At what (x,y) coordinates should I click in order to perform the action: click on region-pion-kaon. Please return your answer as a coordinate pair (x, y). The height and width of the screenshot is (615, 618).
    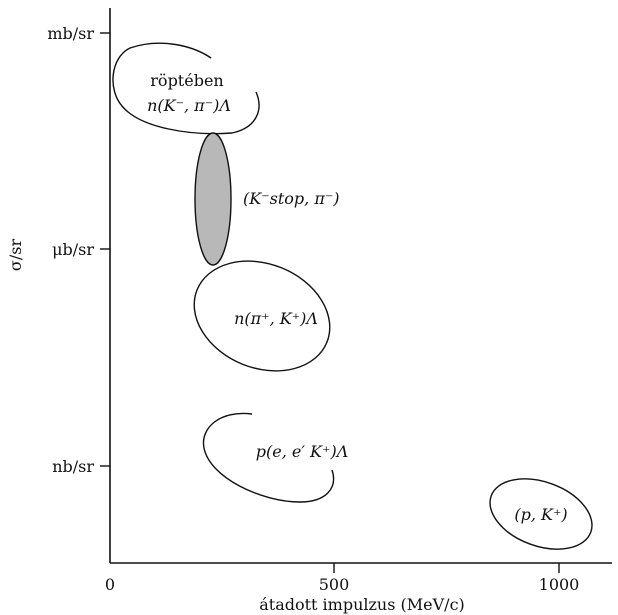
    Looking at the image, I should click on (262, 316).